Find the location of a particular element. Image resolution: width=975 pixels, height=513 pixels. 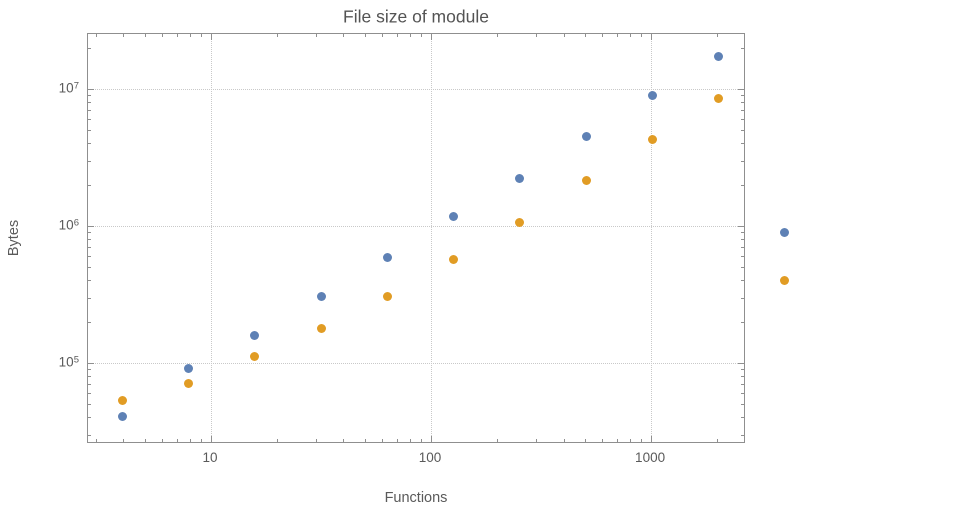

y-tick-label: 10⁵ is located at coordinates (68, 362).